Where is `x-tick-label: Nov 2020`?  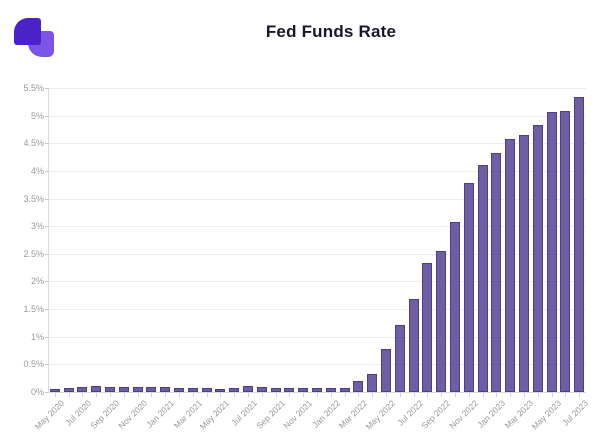 x-tick-label: Nov 2020 is located at coordinates (132, 414).